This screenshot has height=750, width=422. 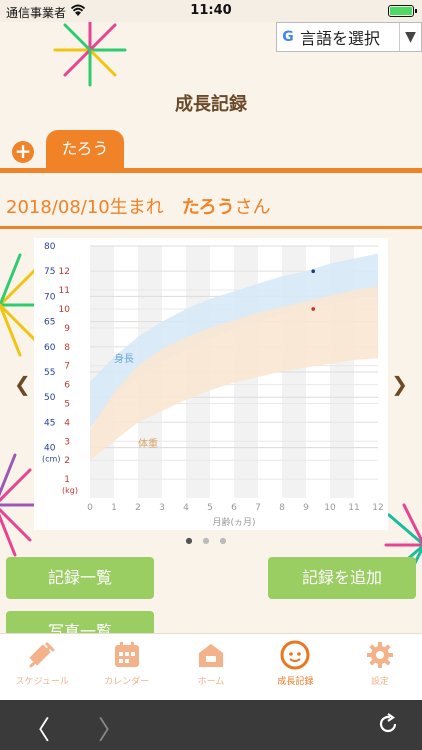 I want to click on y-tick-label-height: 65, so click(x=49, y=323).